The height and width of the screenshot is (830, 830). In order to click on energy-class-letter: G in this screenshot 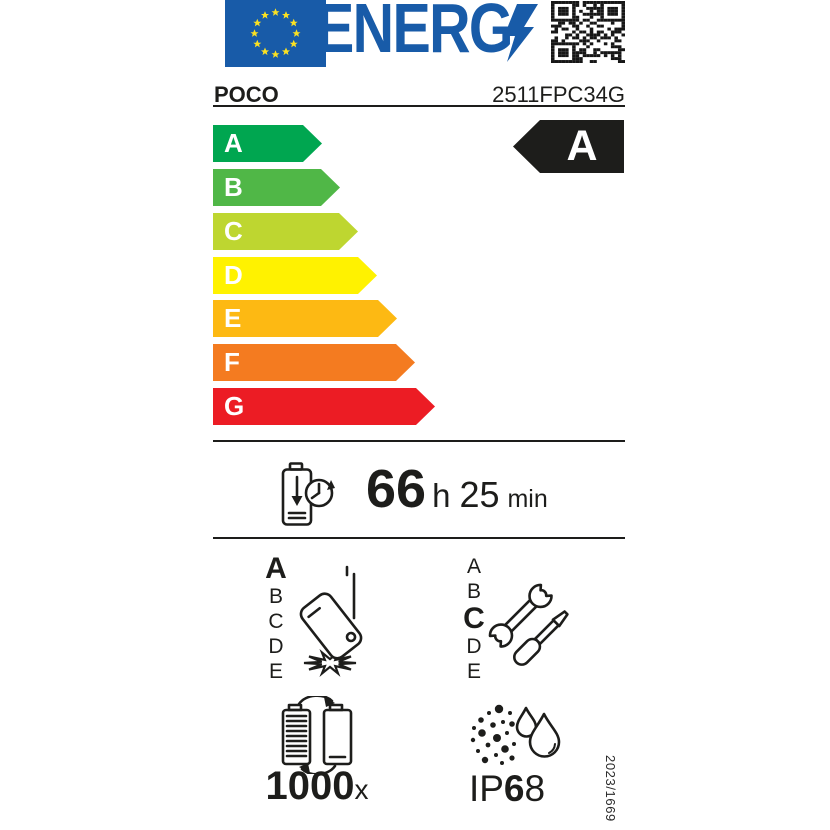, I will do `click(234, 406)`.